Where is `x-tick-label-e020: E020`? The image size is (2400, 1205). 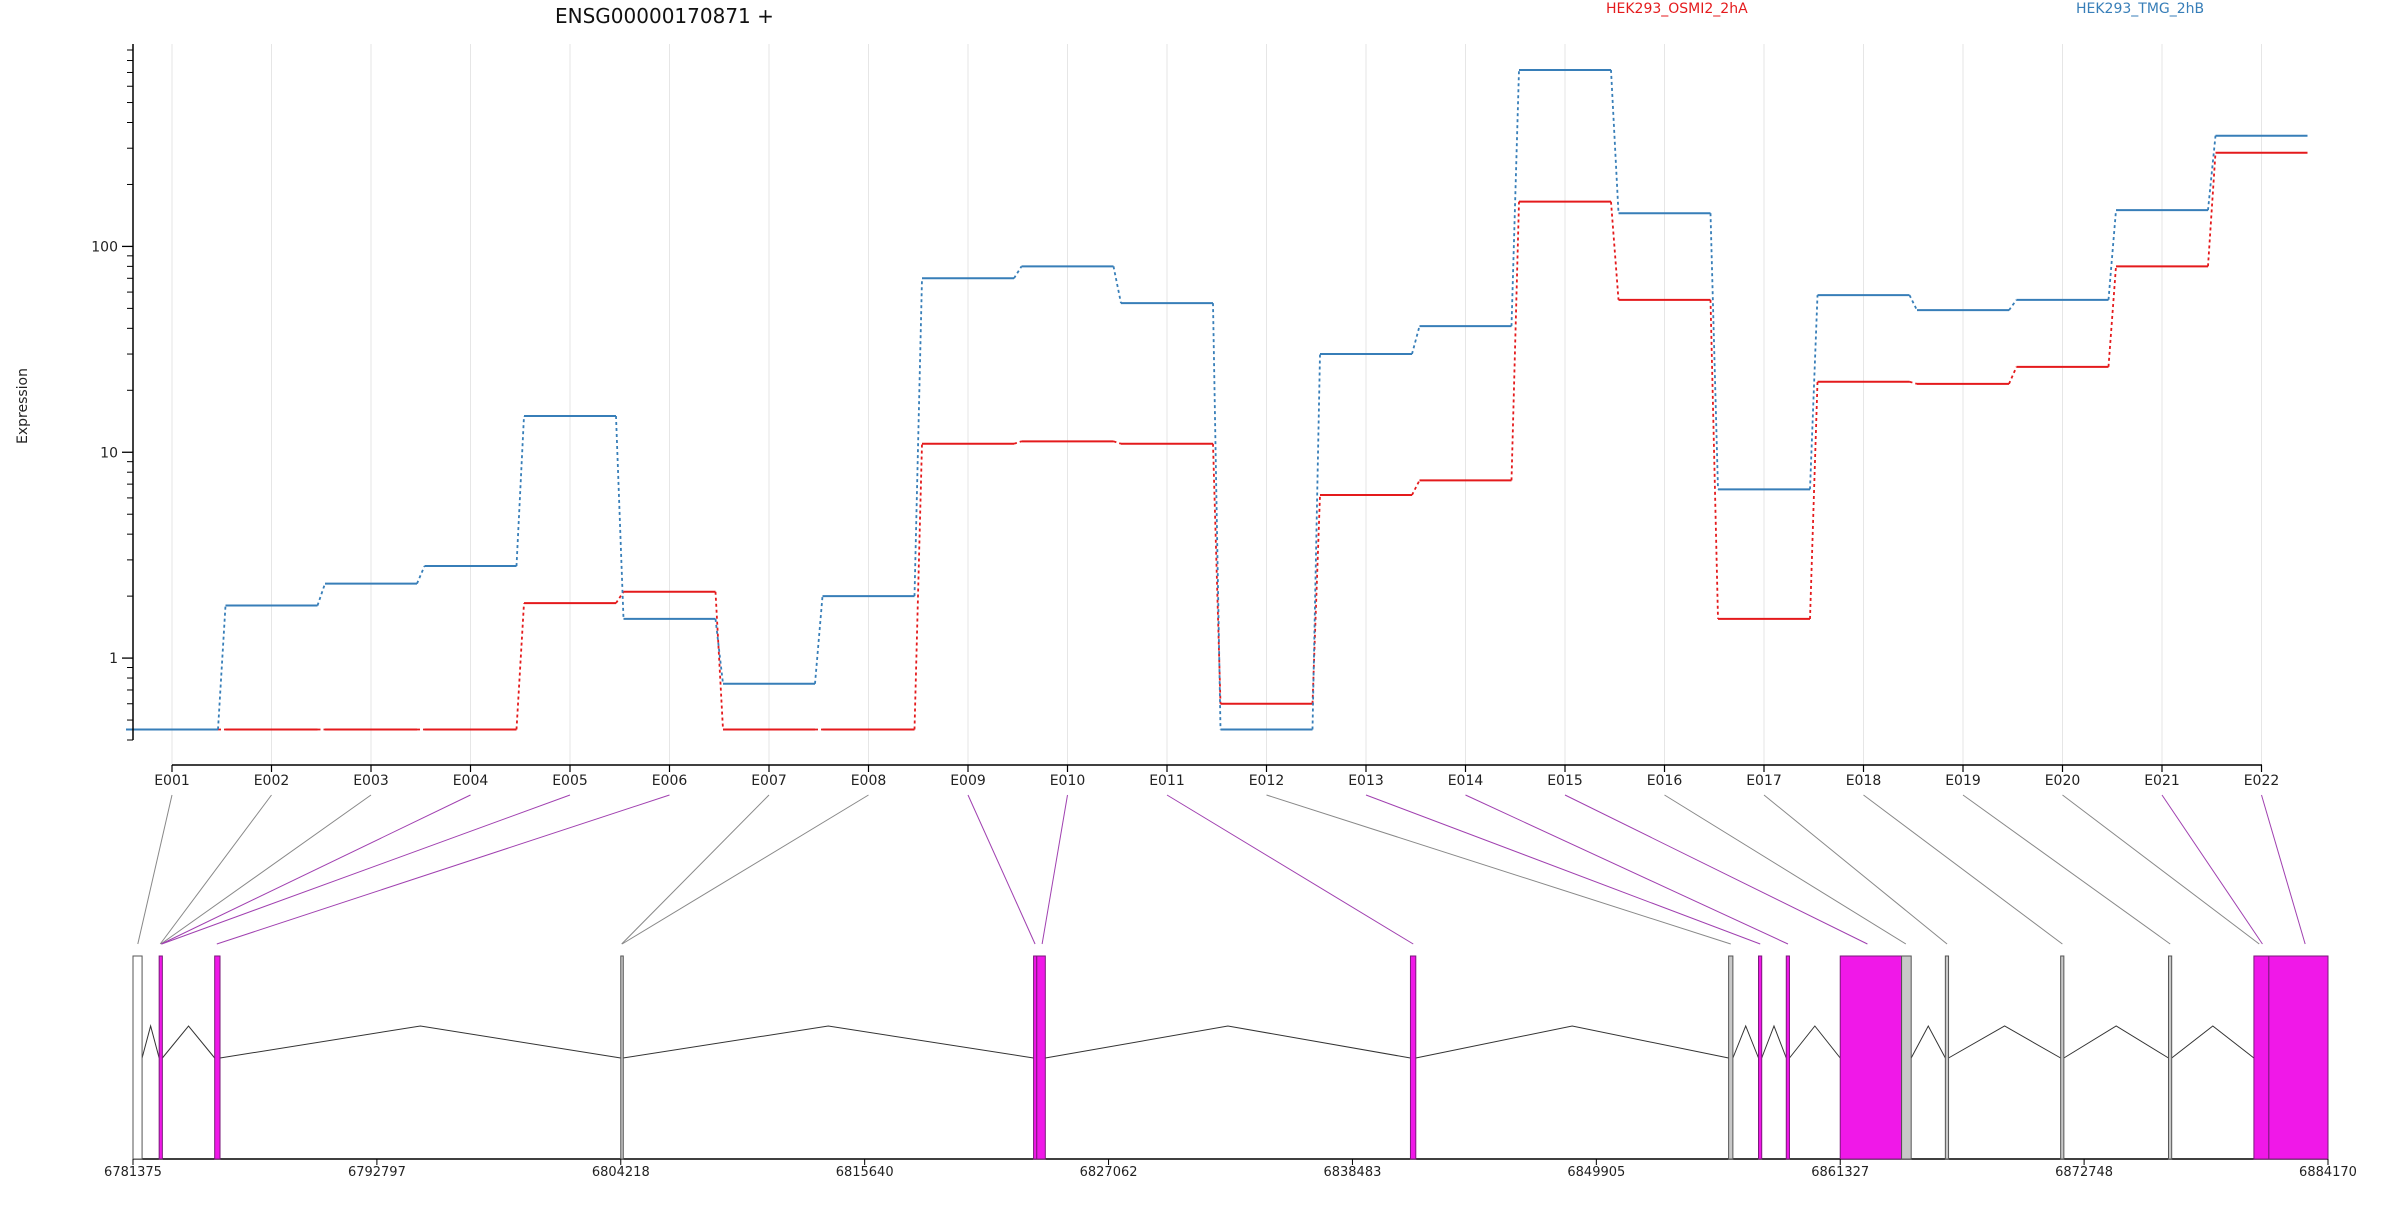 x-tick-label-e020: E020 is located at coordinates (2063, 781).